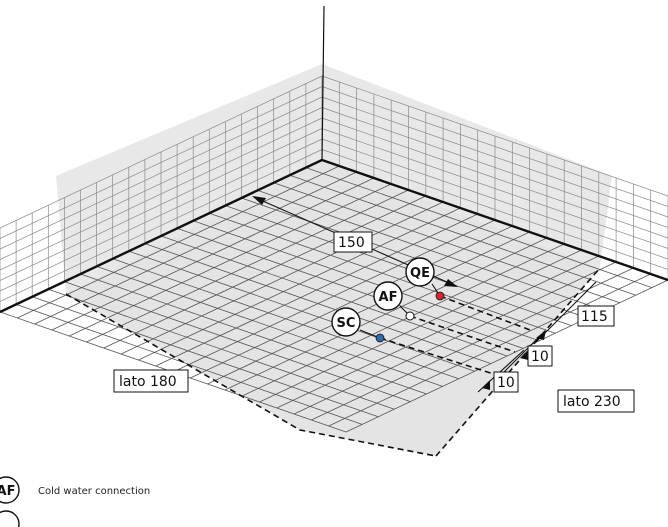 This screenshot has height=527, width=668. What do you see at coordinates (7, 491) in the screenshot?
I see `legend-af-tag: AF` at bounding box center [7, 491].